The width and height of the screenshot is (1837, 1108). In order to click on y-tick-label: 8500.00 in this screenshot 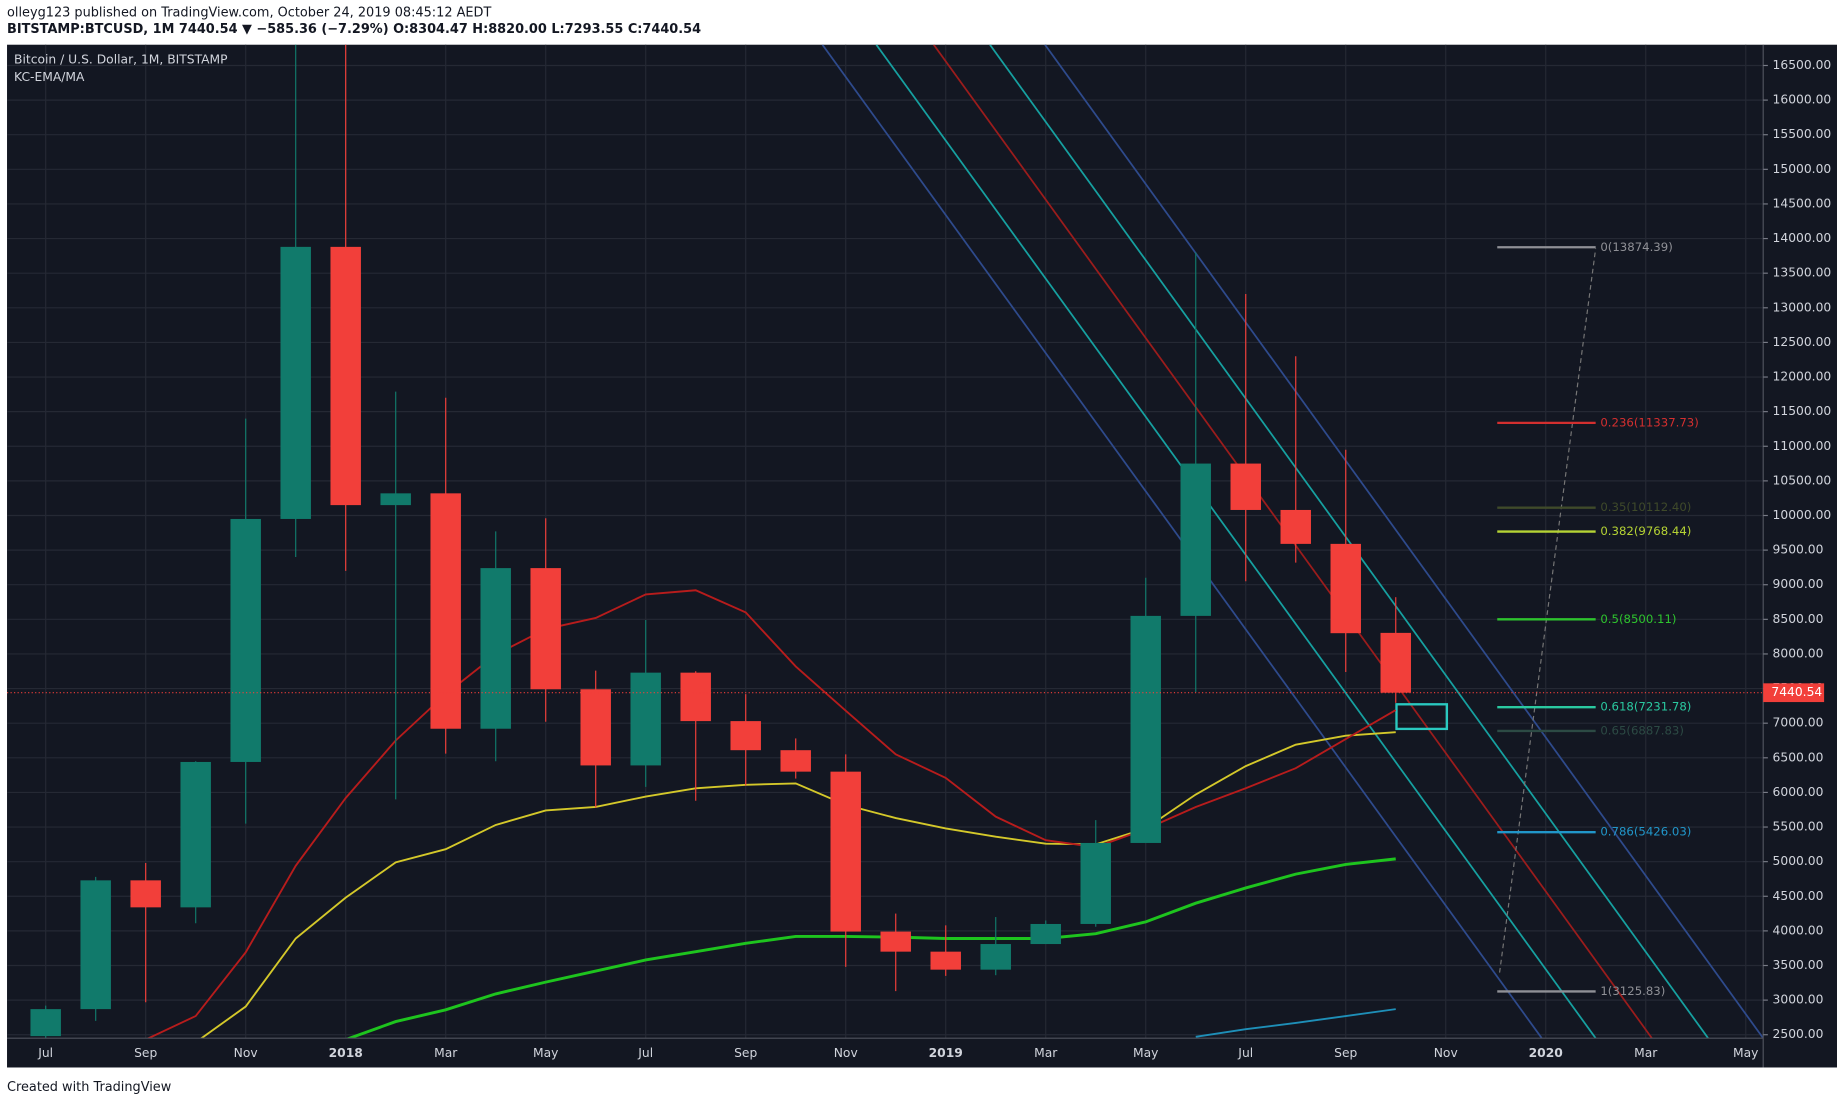, I will do `click(1798, 619)`.